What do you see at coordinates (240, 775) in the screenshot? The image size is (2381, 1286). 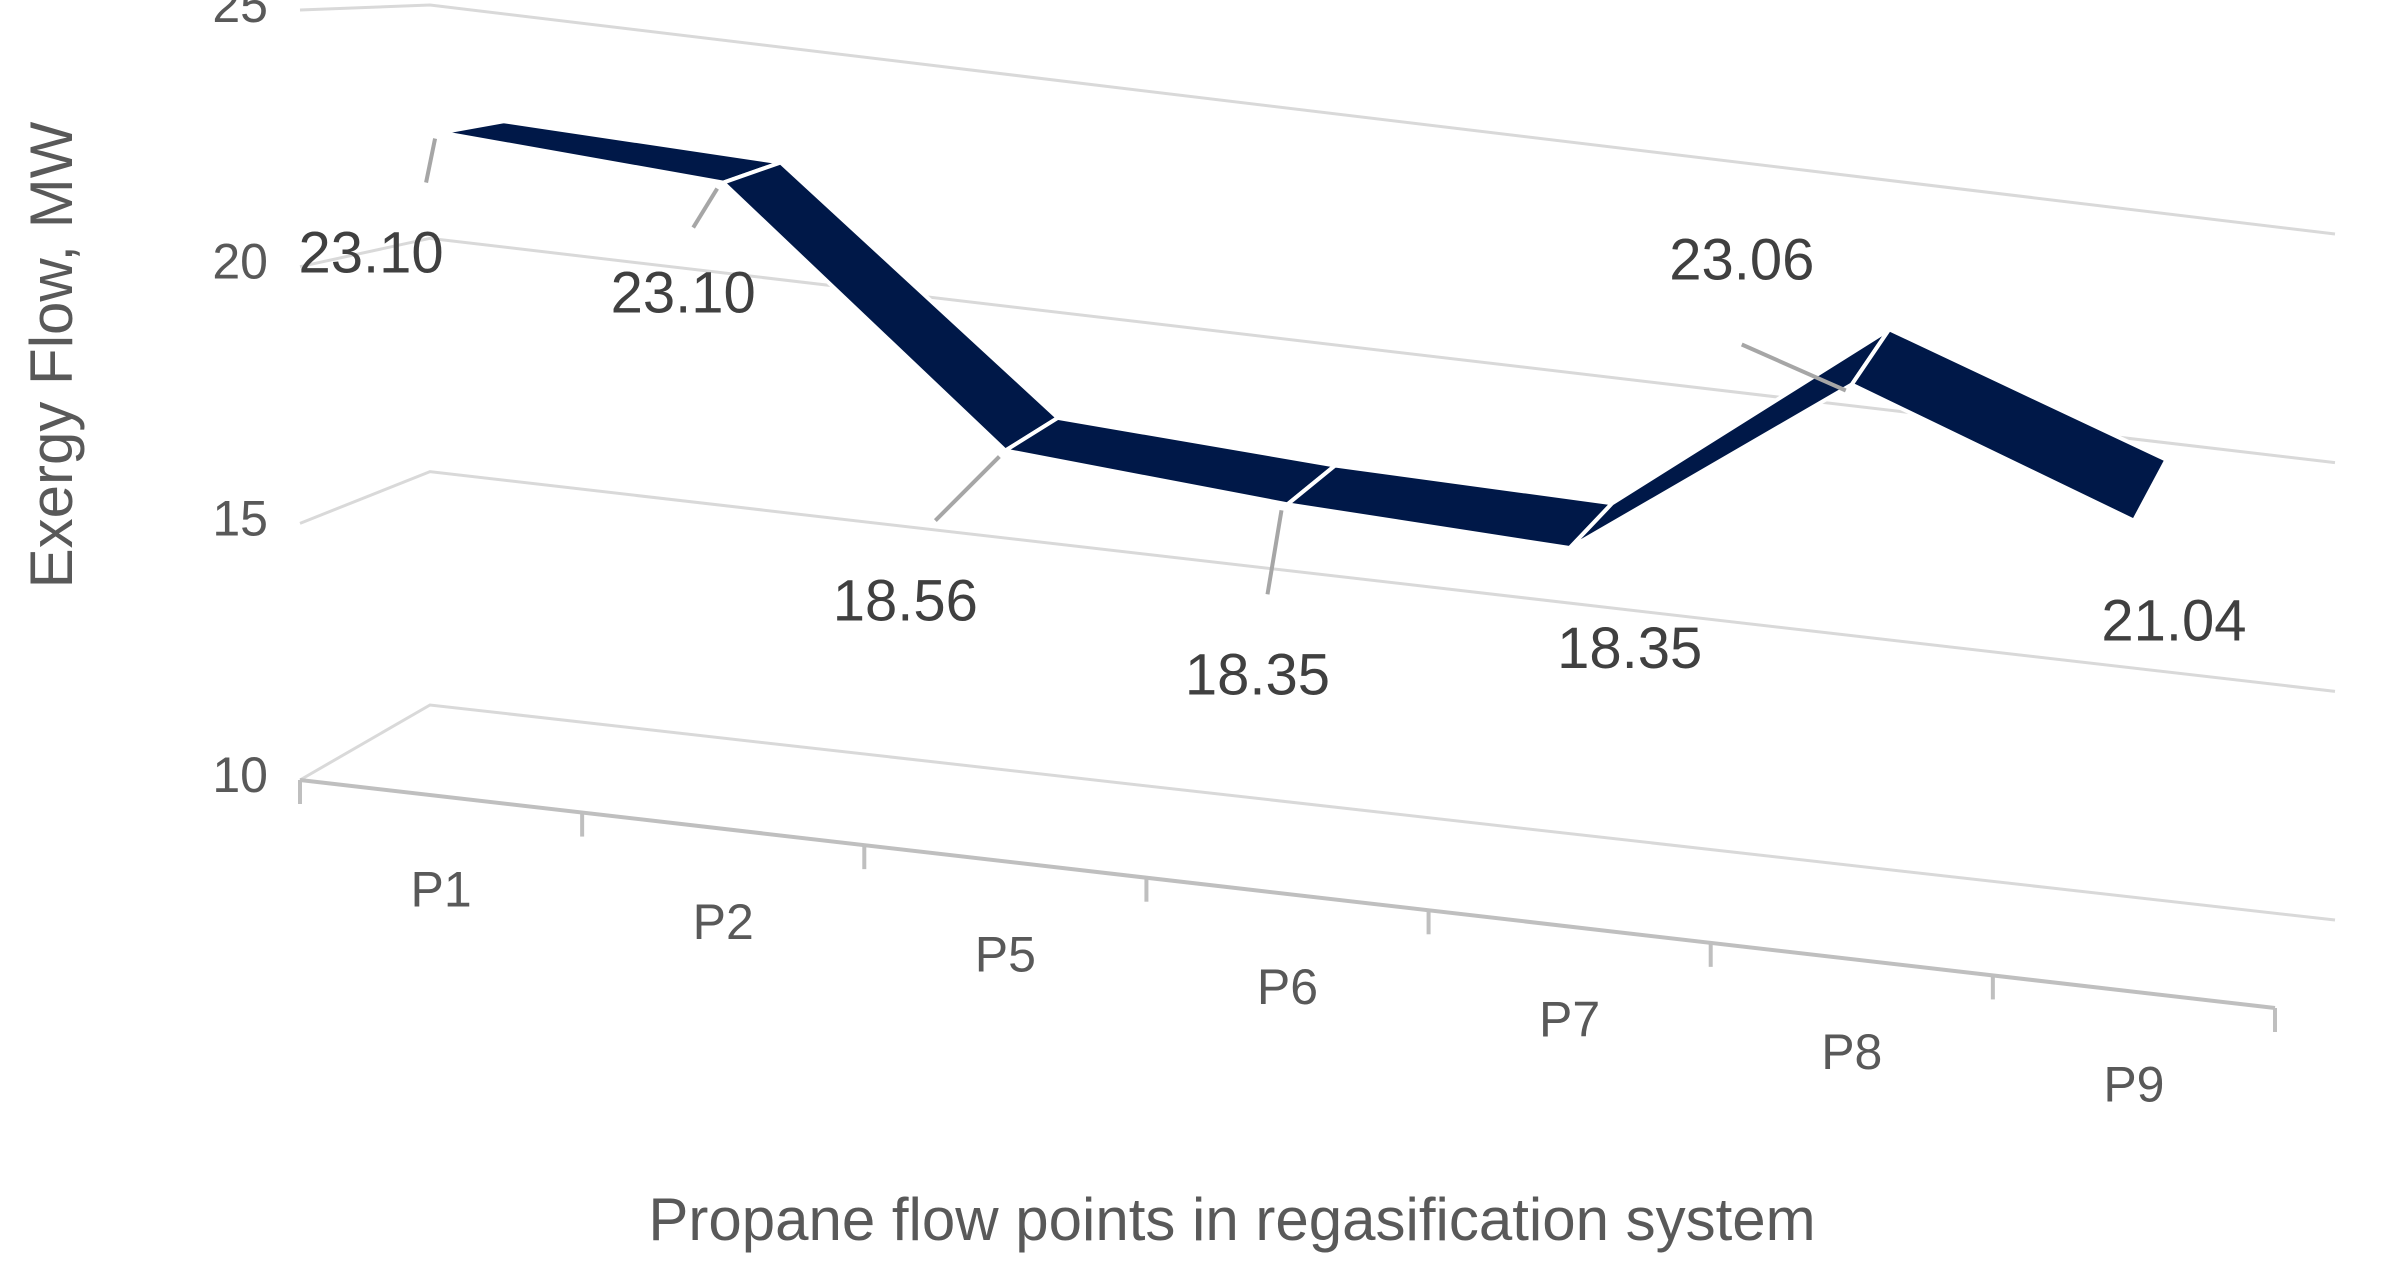 I see `y-tick-label: 10` at bounding box center [240, 775].